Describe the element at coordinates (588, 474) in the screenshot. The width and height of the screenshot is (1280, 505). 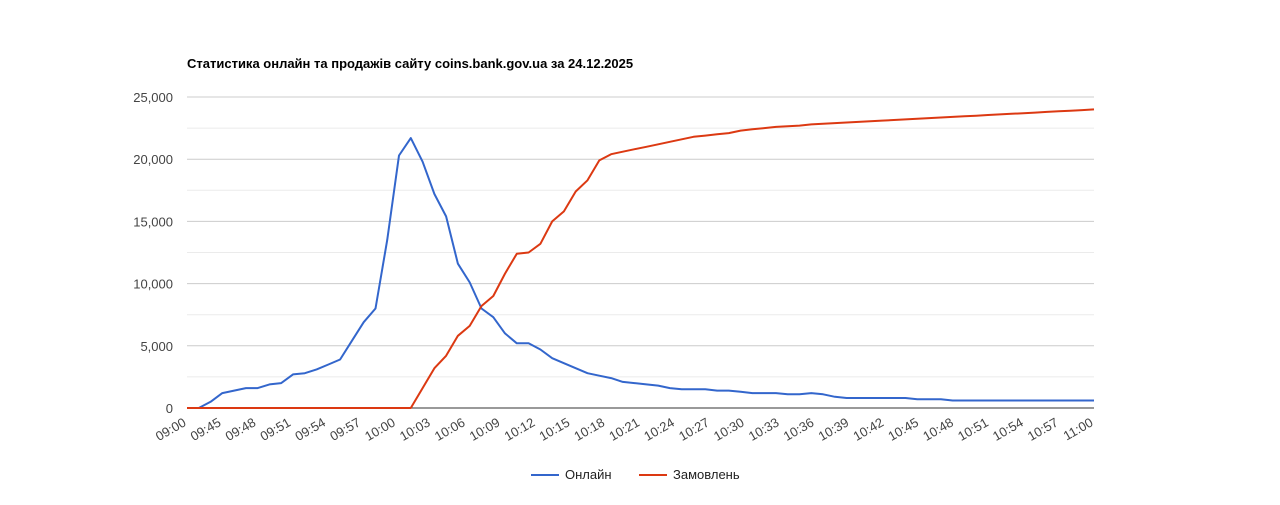
I see `legend-label-online: Онлайн` at that location.